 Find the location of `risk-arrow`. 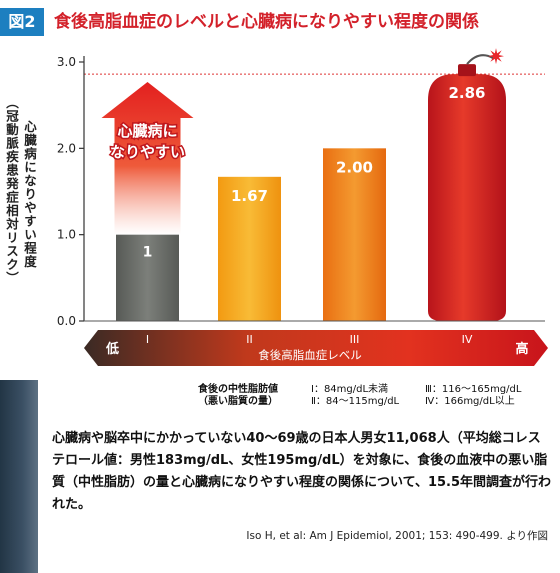

risk-arrow is located at coordinates (147, 158).